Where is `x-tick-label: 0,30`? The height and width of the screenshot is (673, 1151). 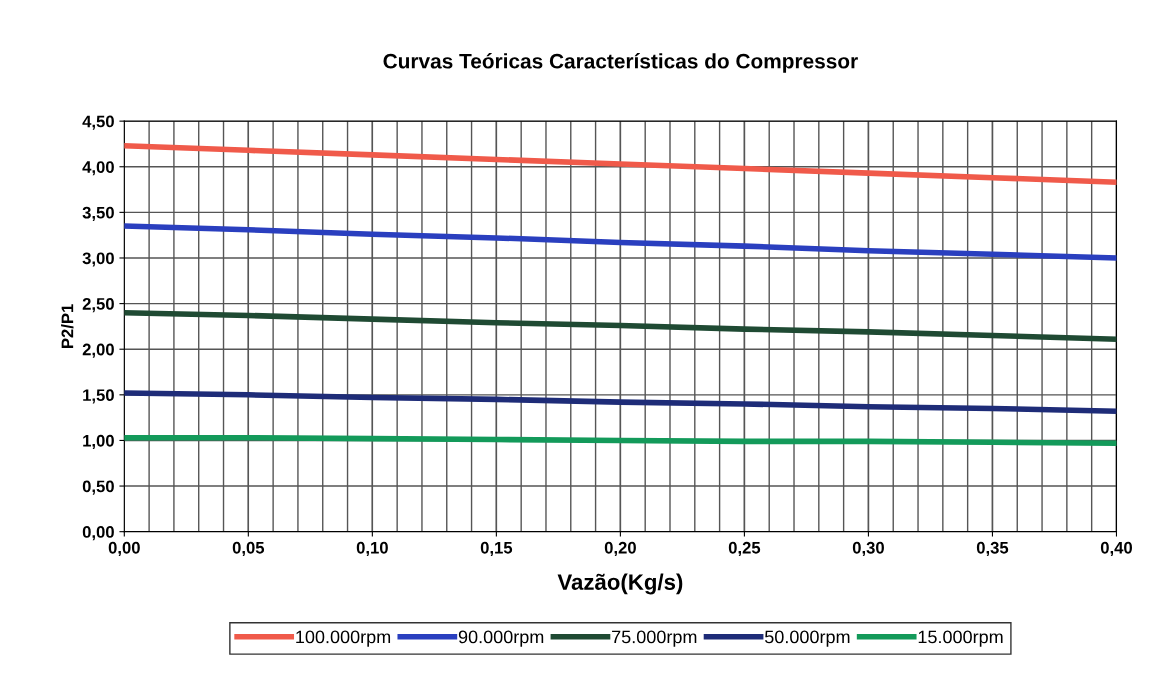
x-tick-label: 0,30 is located at coordinates (868, 549).